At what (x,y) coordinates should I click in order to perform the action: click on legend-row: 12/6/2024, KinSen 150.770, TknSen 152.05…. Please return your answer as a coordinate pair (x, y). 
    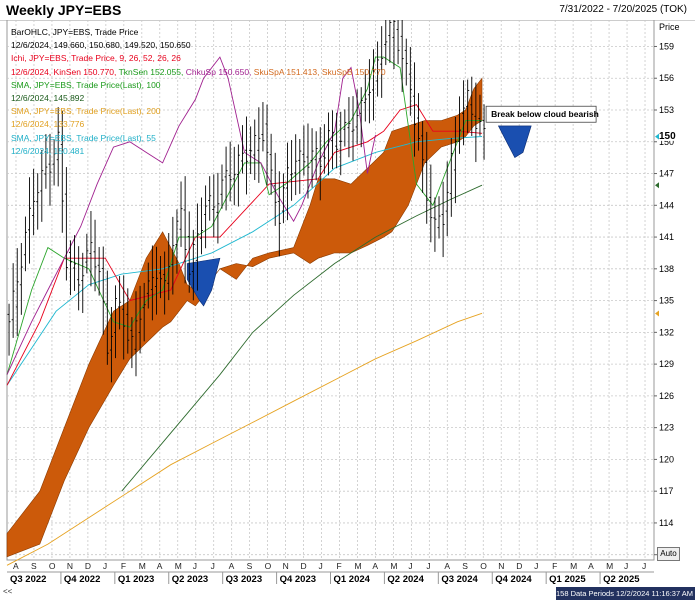
    Looking at the image, I should click on (198, 72).